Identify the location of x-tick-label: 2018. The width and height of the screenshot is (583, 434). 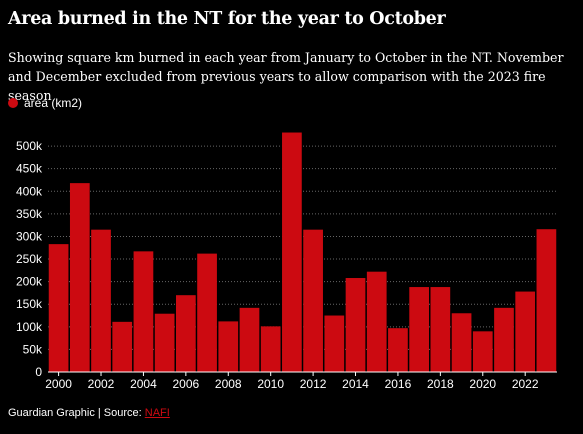
(440, 384).